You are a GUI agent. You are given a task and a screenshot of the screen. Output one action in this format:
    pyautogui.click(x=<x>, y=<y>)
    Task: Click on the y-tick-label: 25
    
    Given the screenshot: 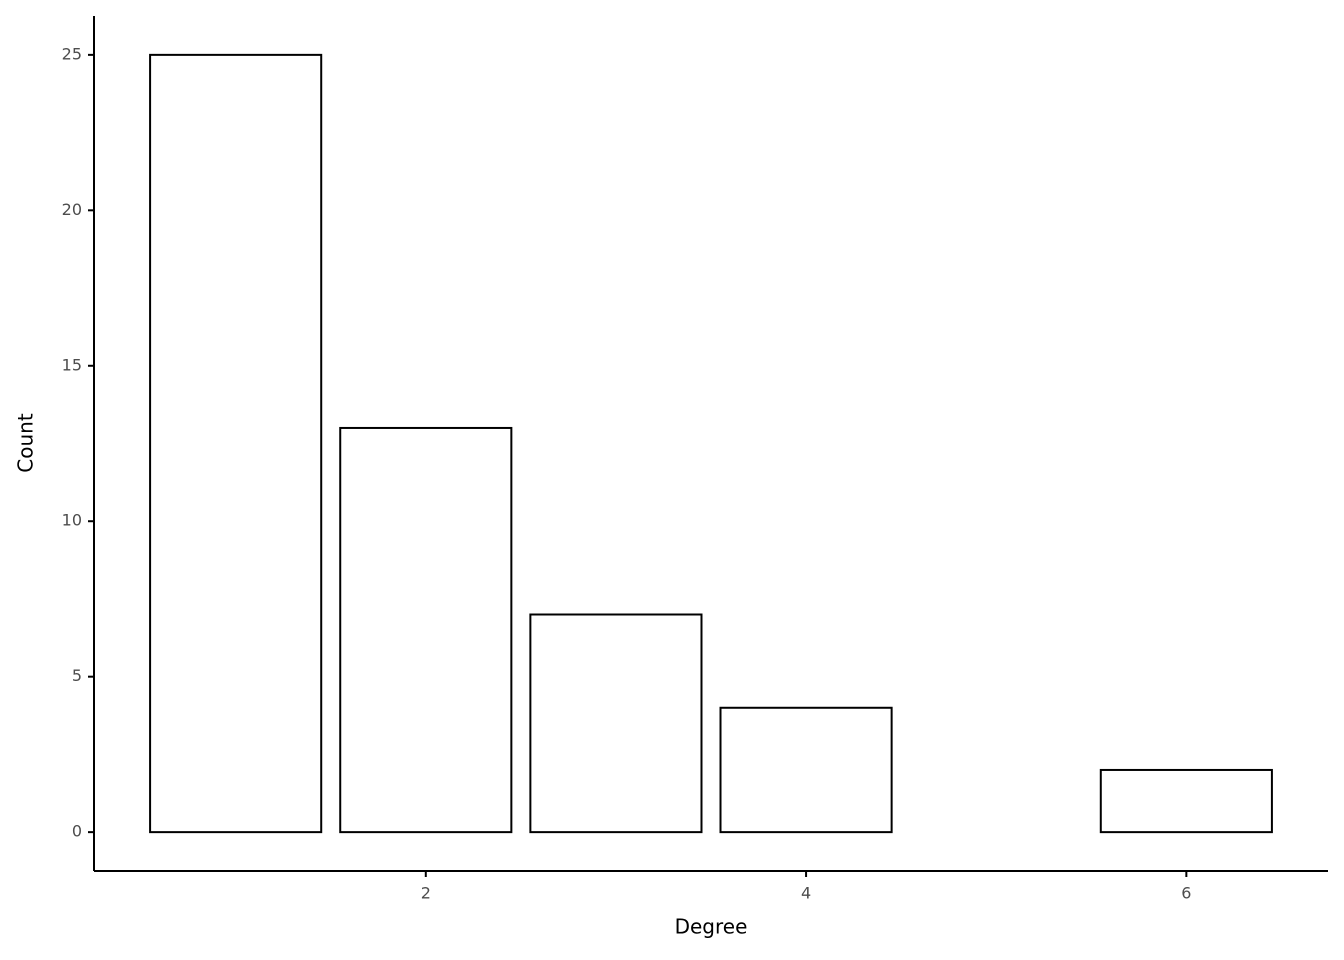 What is the action you would take?
    pyautogui.click(x=72, y=53)
    